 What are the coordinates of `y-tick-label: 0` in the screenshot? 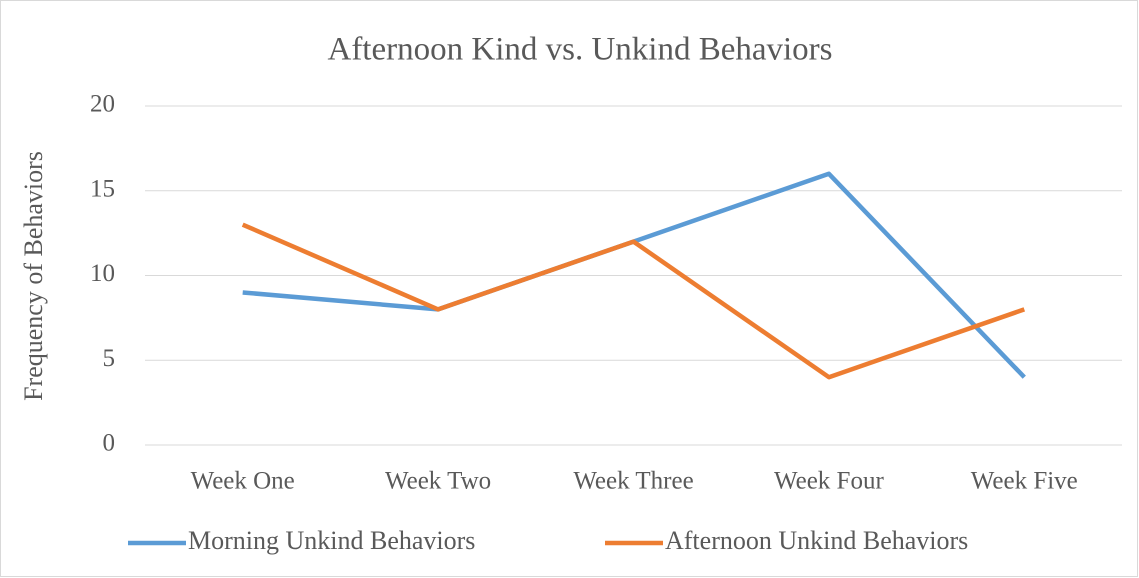 It's located at (109, 443).